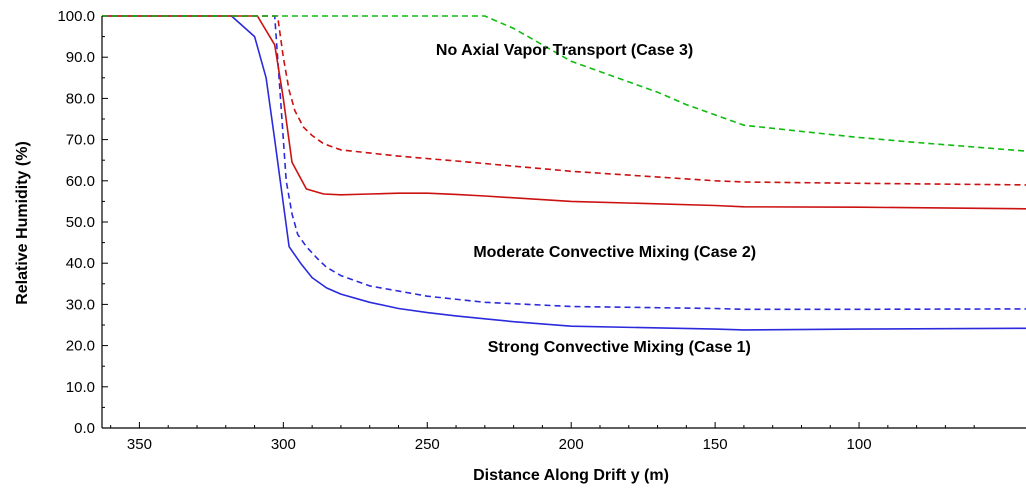 Image resolution: width=1026 pixels, height=491 pixels. Describe the element at coordinates (80, 140) in the screenshot. I see `y-tick-label: 70.0` at that location.